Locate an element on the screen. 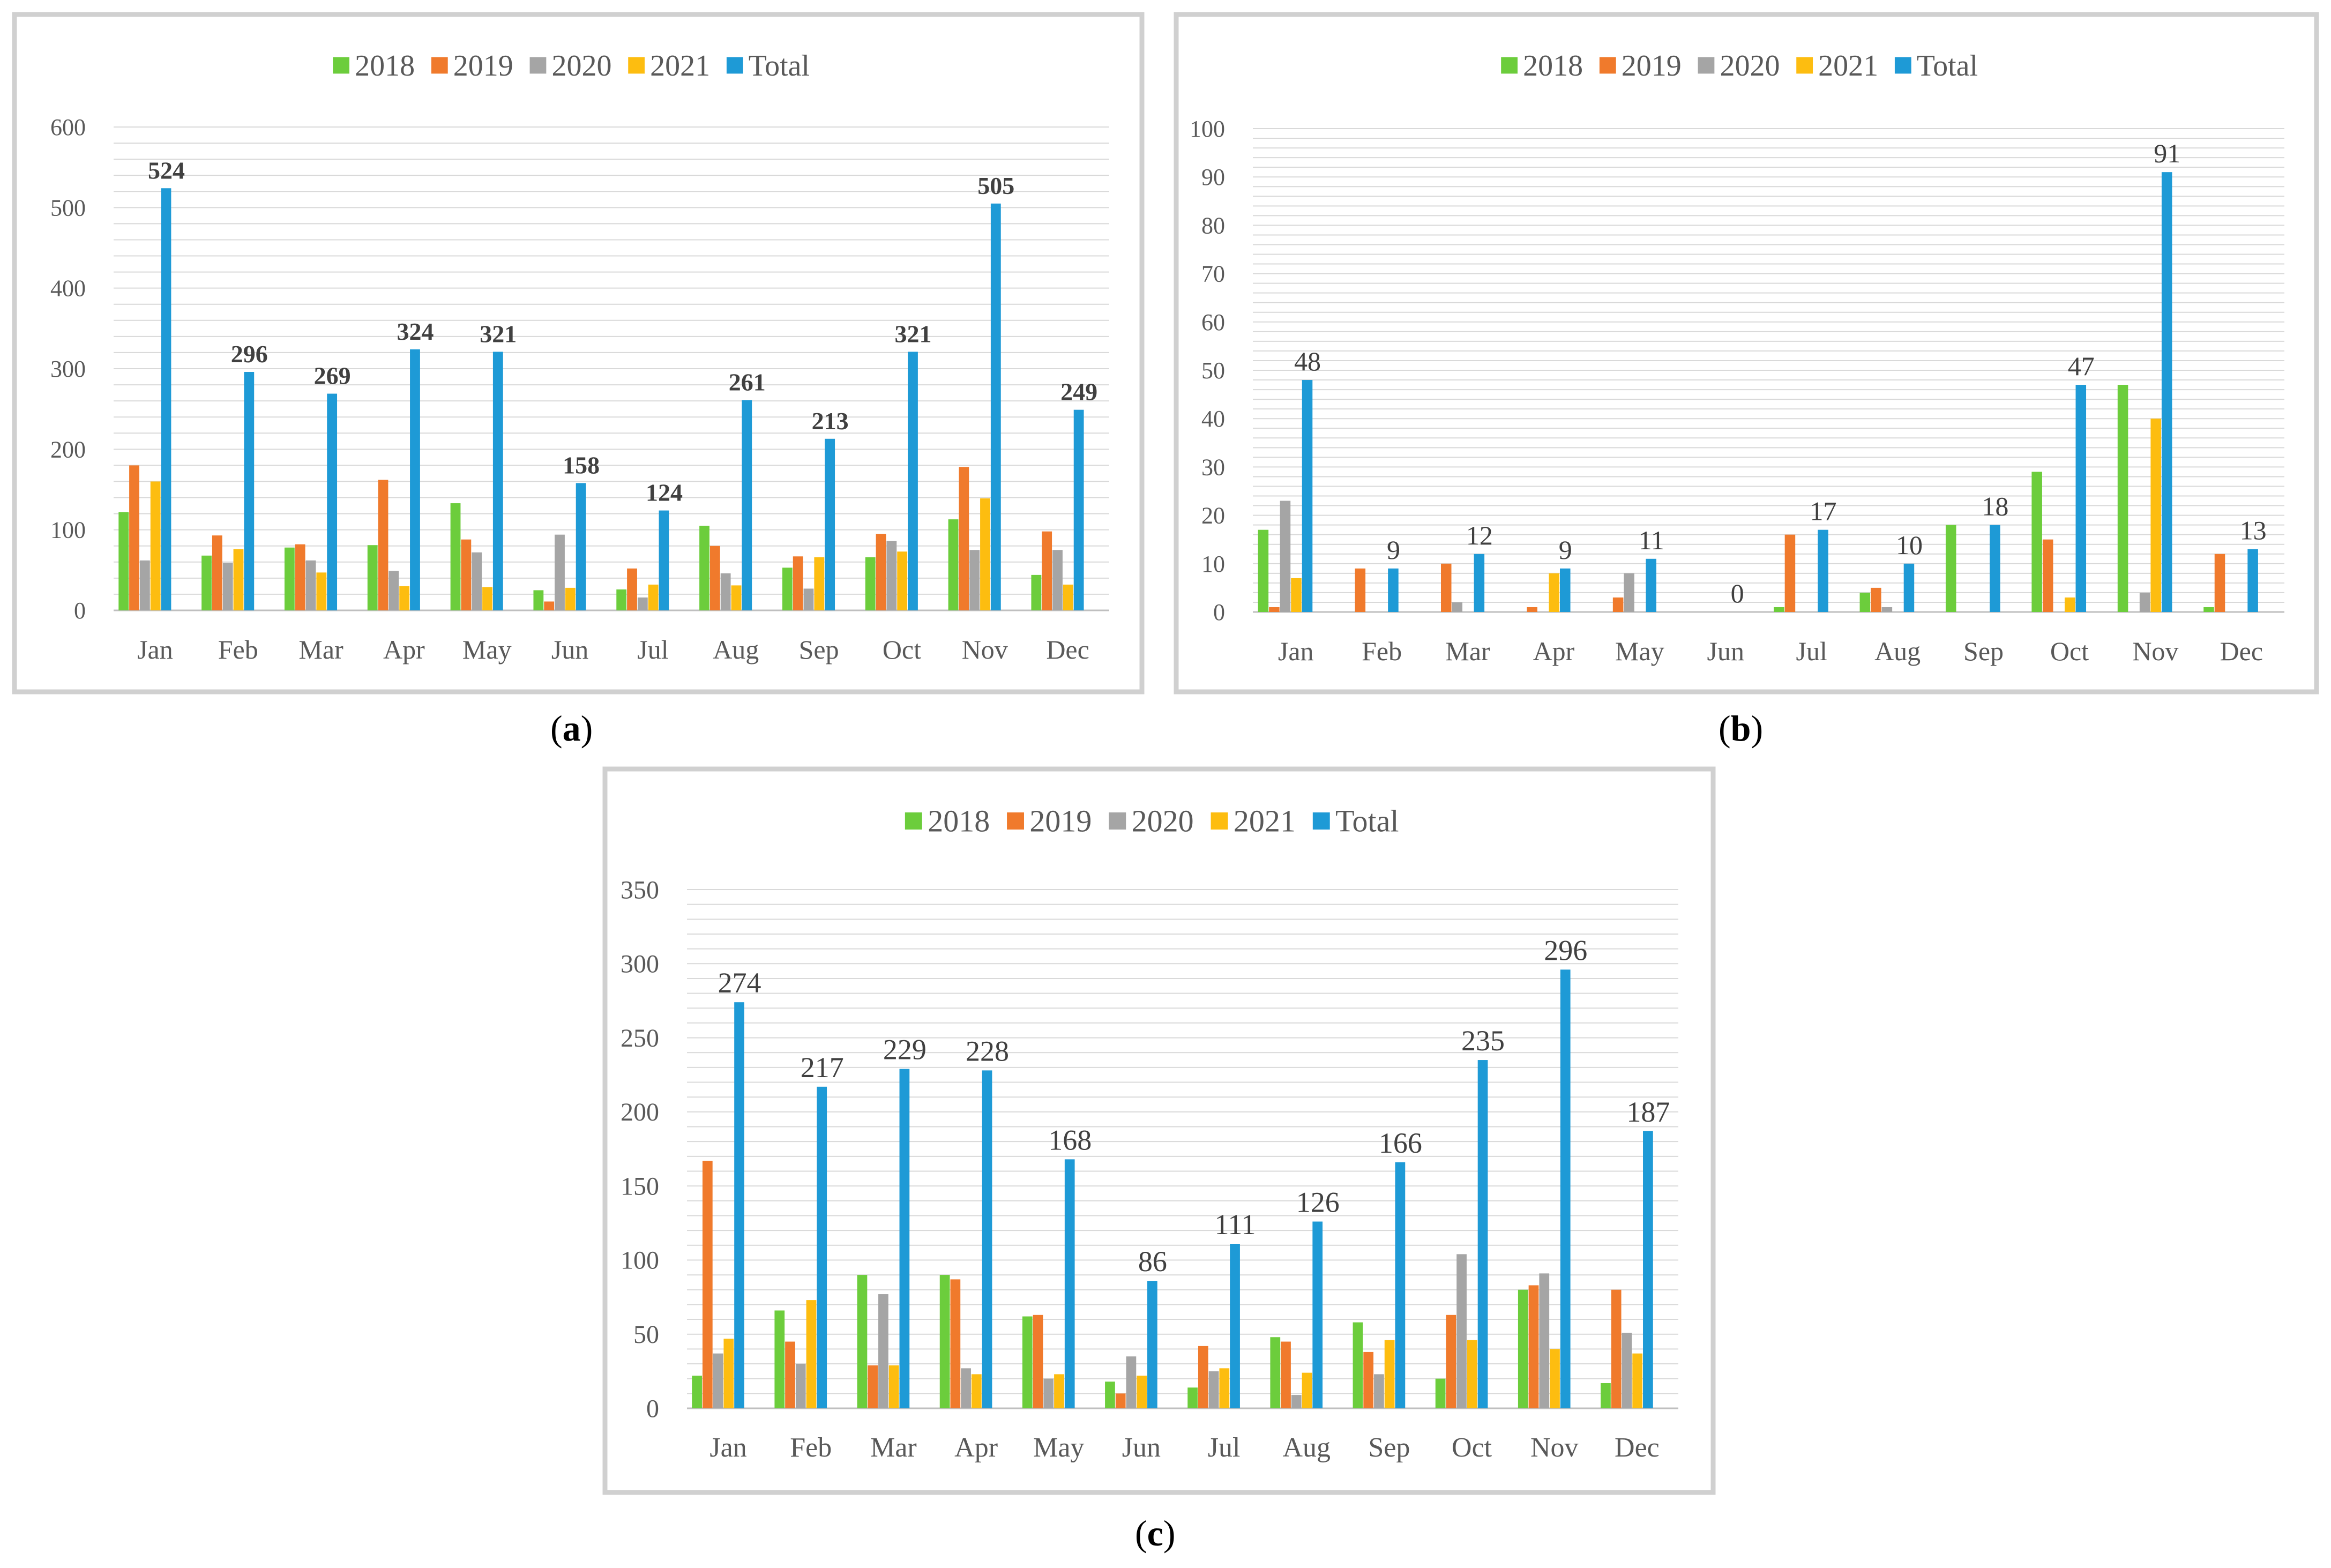  caption-a: (a) is located at coordinates (571, 729).